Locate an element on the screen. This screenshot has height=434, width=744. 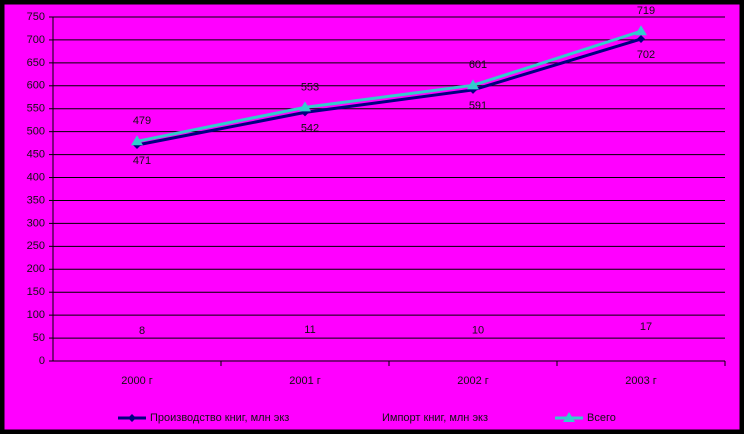
y-tick-label: 400 is located at coordinates (36, 177).